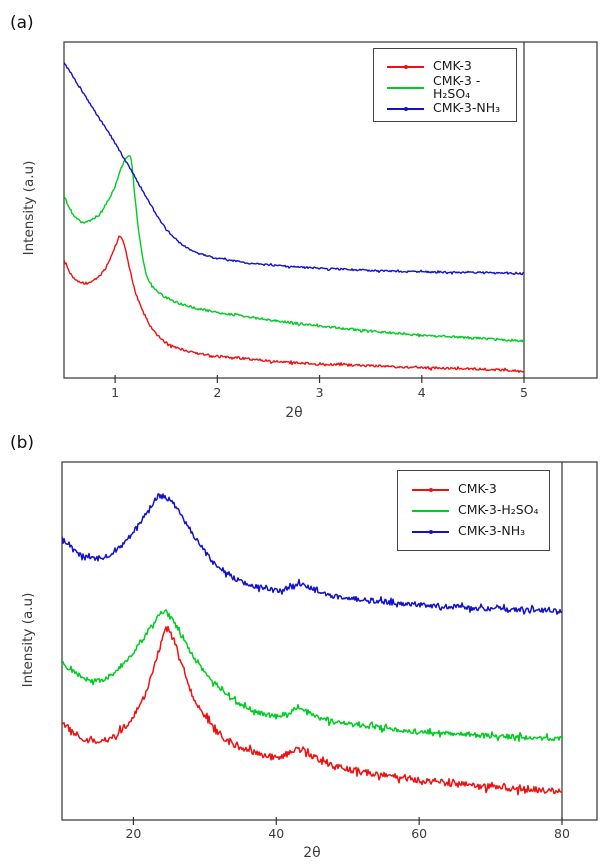  Describe the element at coordinates (217, 392) in the screenshot. I see `x-tick-label: 2` at that location.